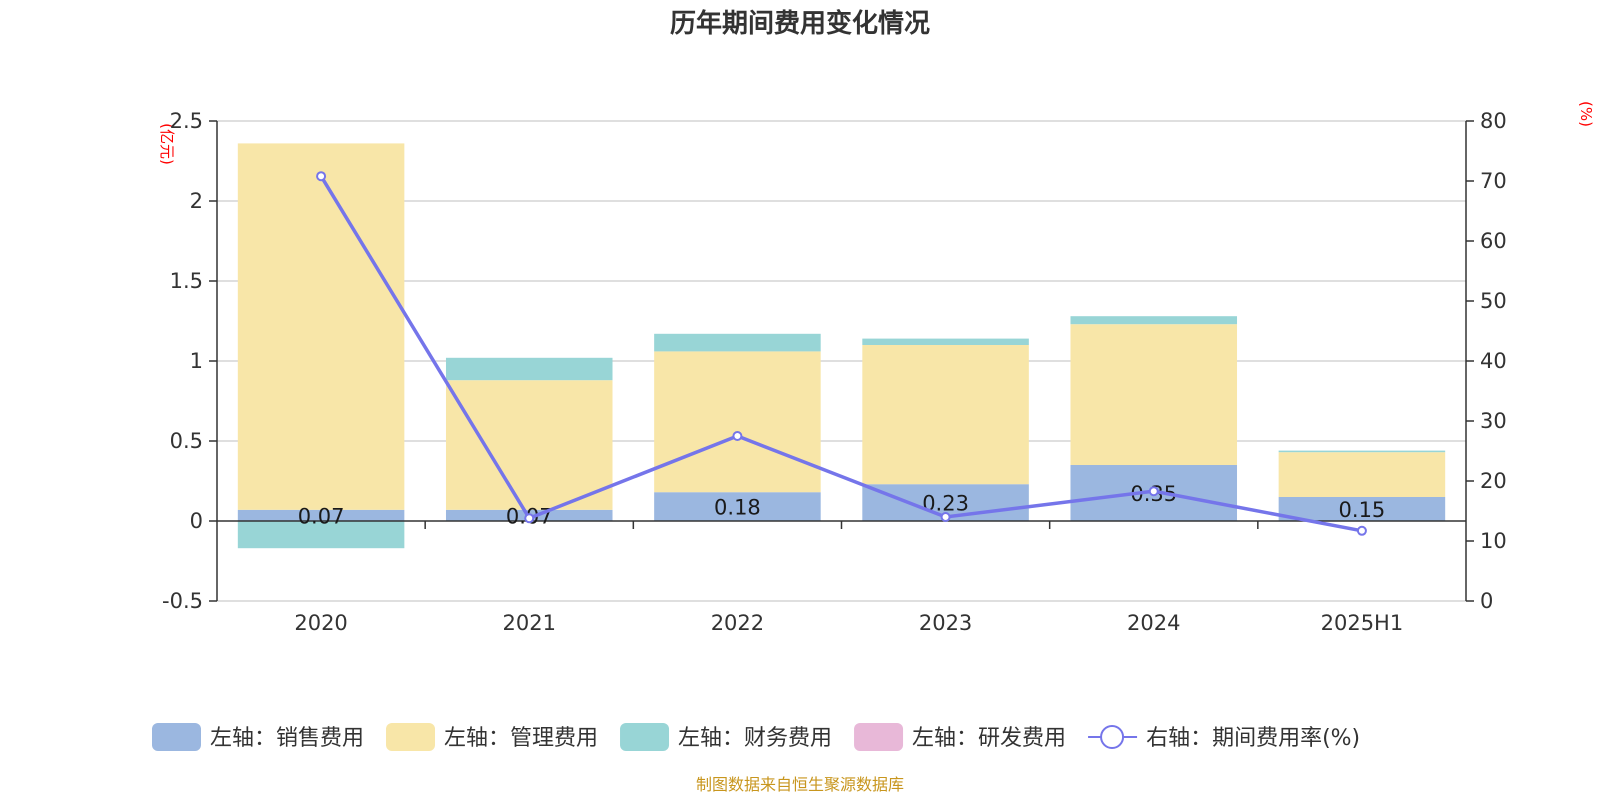 The image size is (1600, 800). What do you see at coordinates (1362, 623) in the screenshot?
I see `category-label: 2025H1` at bounding box center [1362, 623].